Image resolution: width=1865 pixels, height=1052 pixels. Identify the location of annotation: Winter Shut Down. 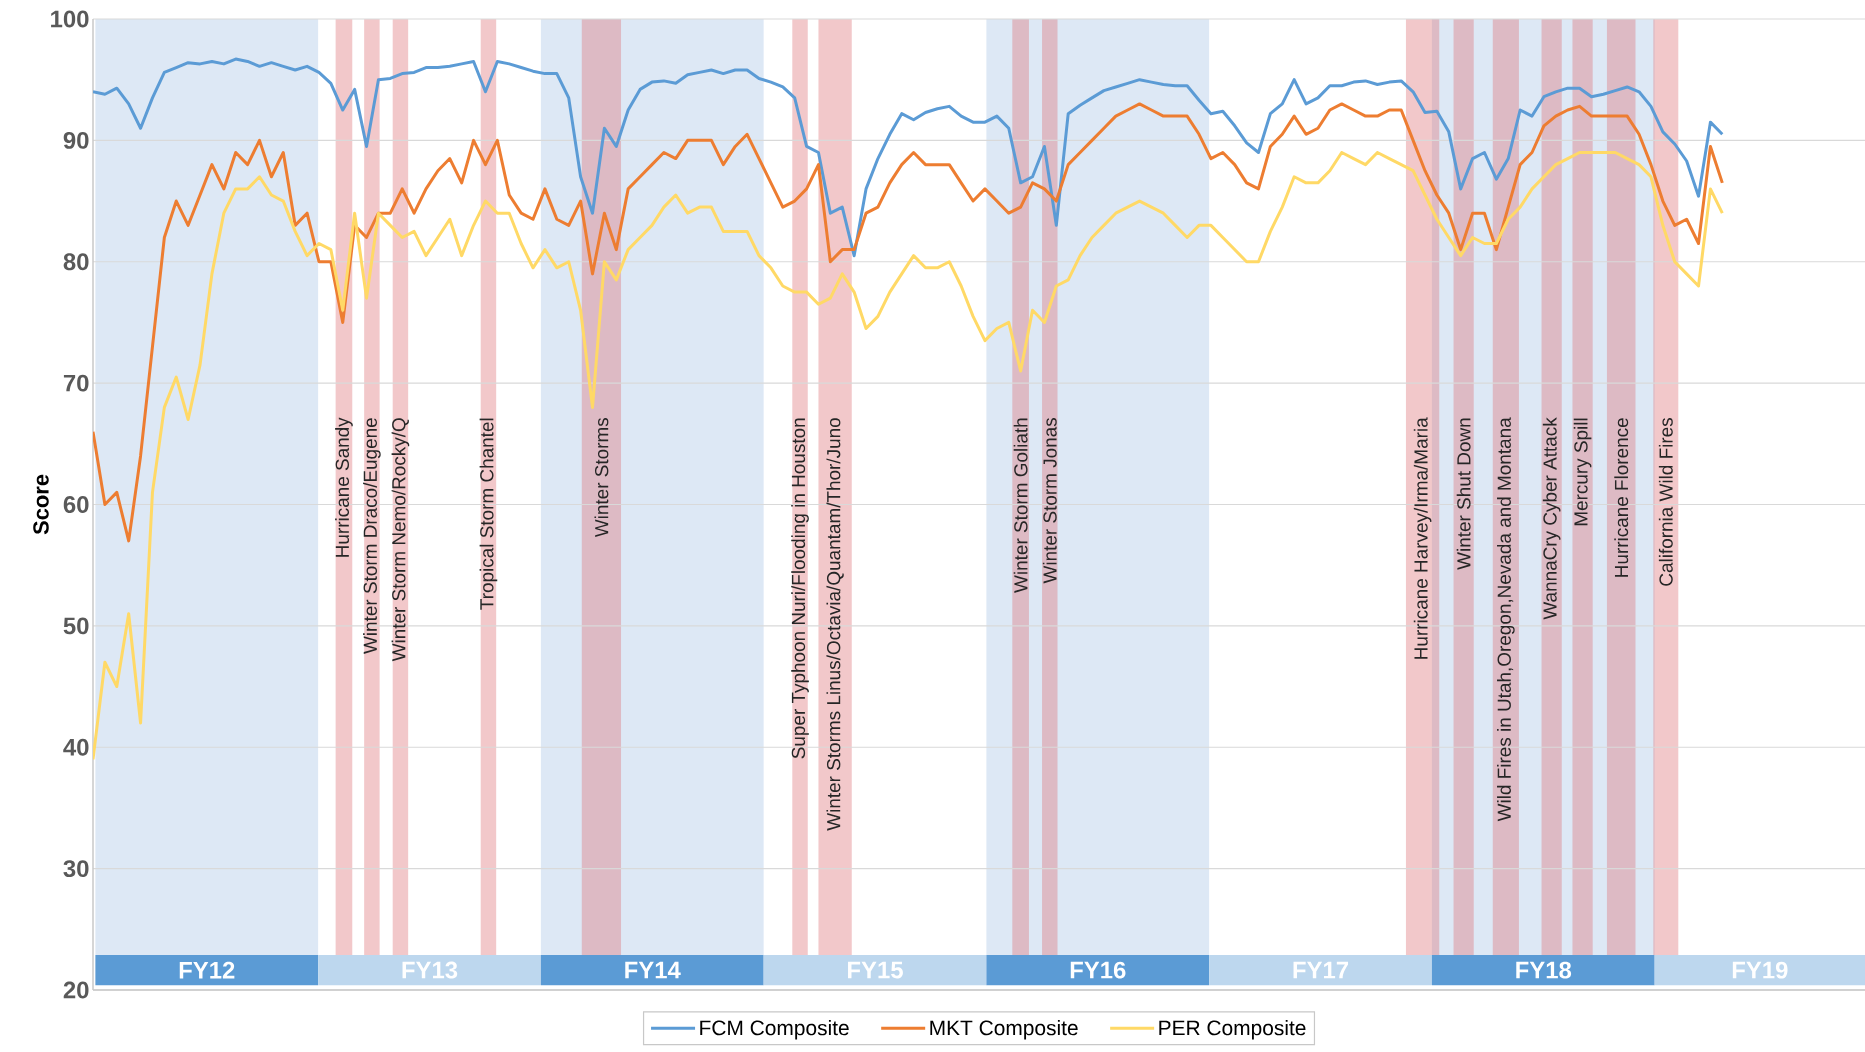
(1463, 494).